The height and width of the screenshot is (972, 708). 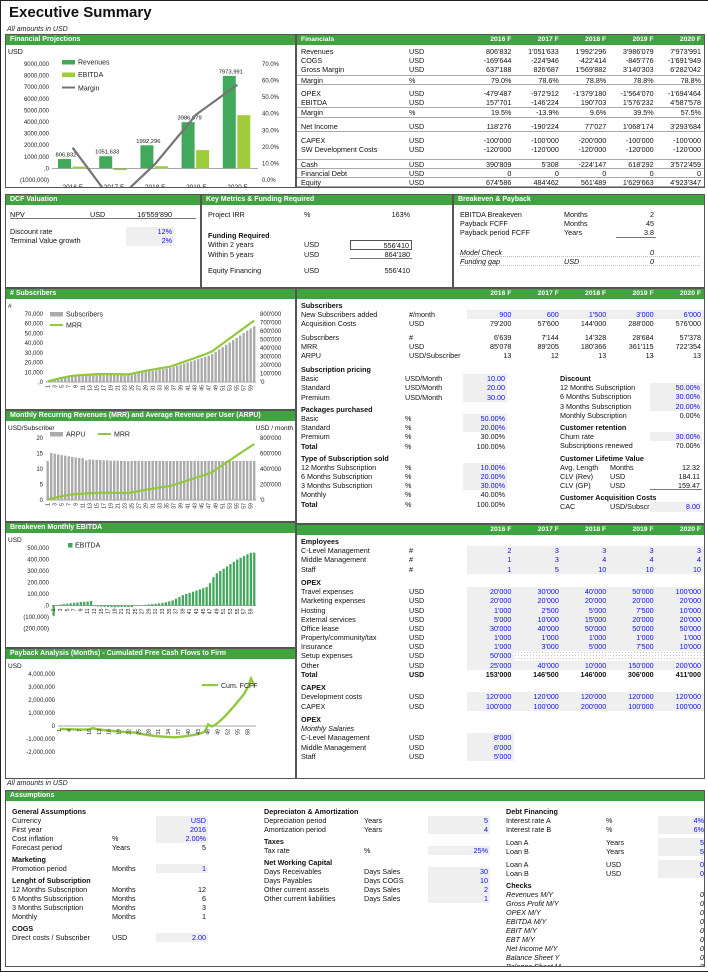 What do you see at coordinates (490, 665) in the screenshot?
I see `input-cell: 25'000` at bounding box center [490, 665].